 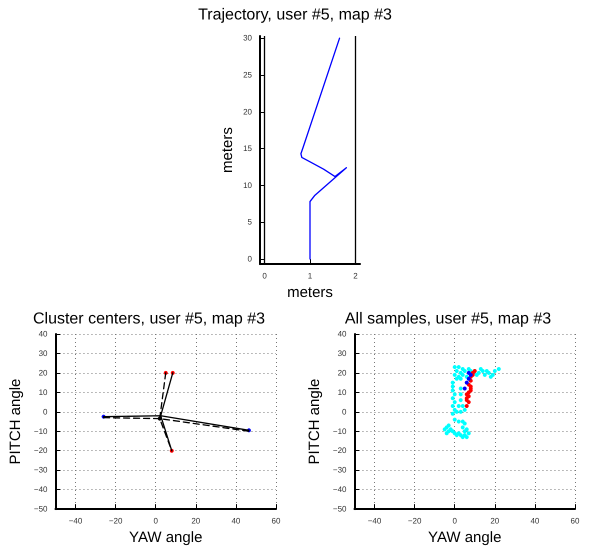 What do you see at coordinates (448, 319) in the screenshot?
I see `chart-title: All samples, user #5, map #3` at bounding box center [448, 319].